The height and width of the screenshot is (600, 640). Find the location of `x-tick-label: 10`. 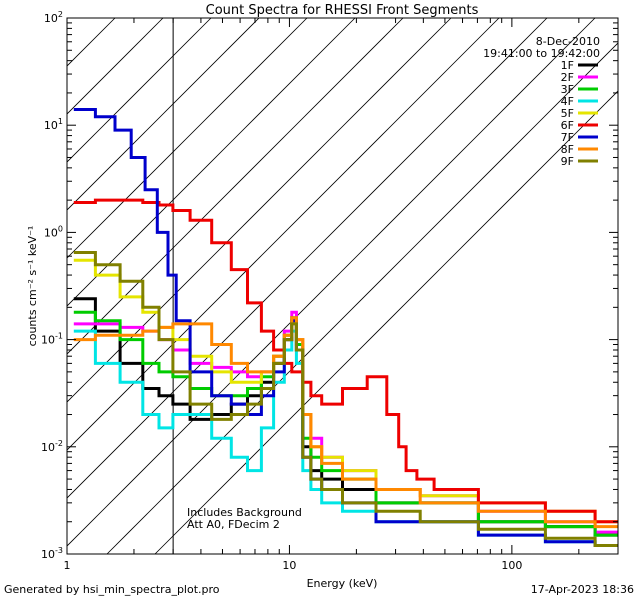

x-tick-label: 10 is located at coordinates (289, 565).